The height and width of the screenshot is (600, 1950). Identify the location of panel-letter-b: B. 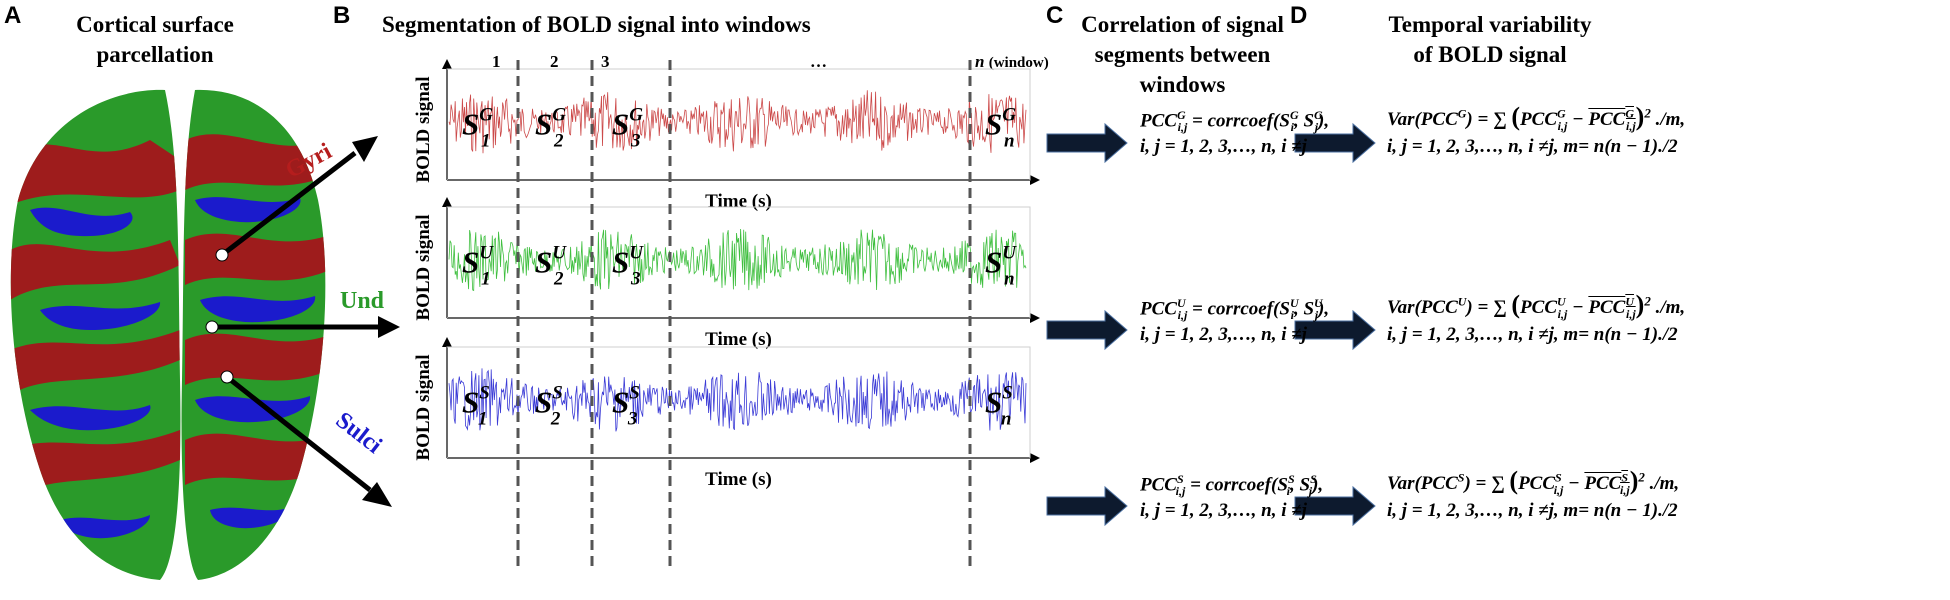
(342, 15).